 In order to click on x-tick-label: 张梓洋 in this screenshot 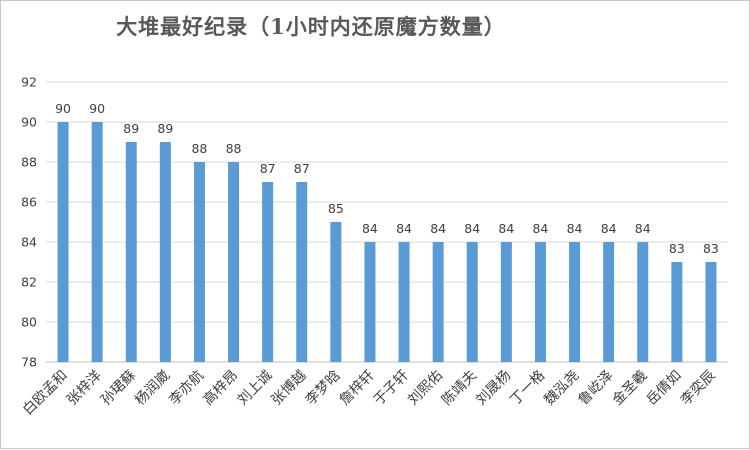, I will do `click(84, 388)`.